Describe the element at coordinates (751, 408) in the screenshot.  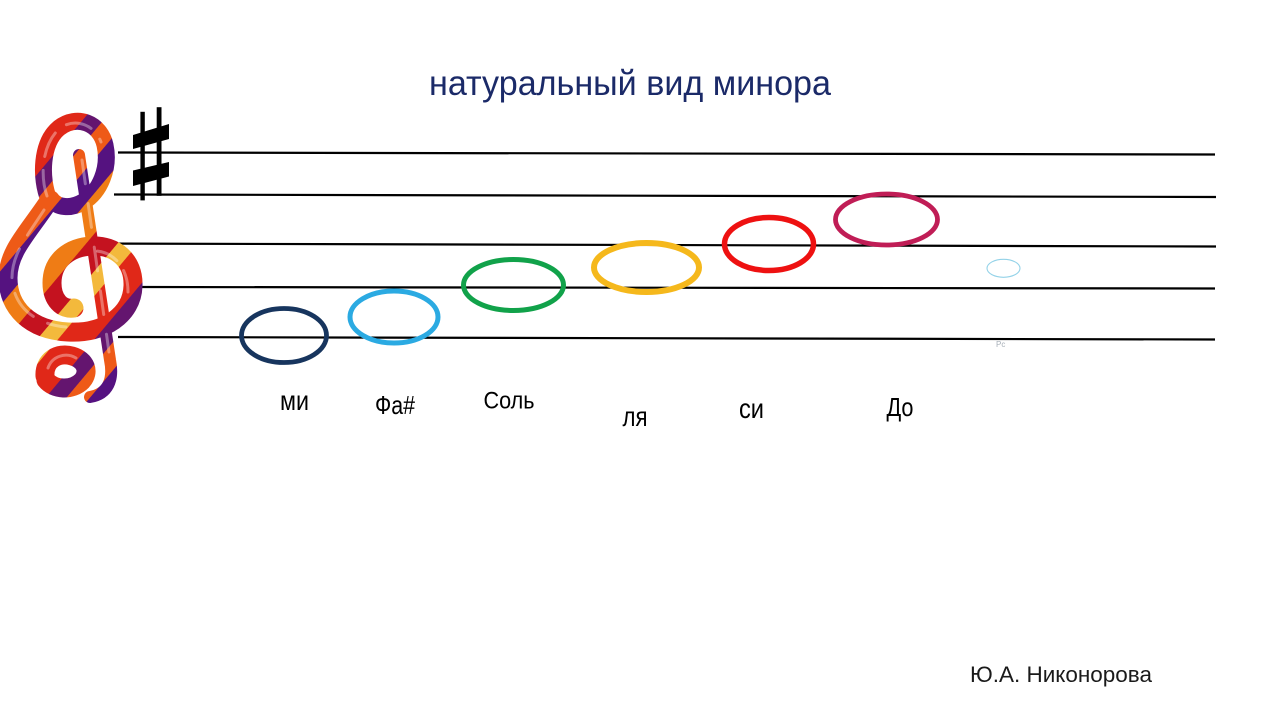
I see `svg-text: си` at that location.